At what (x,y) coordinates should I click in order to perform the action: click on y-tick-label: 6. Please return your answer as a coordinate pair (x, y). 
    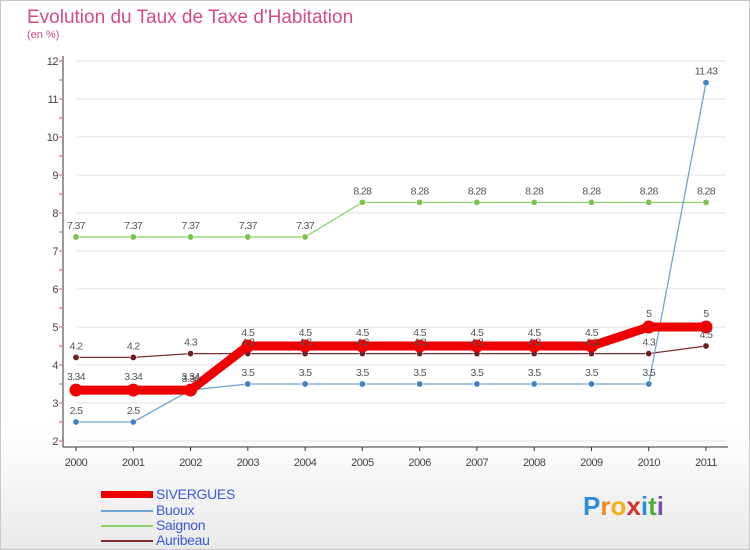
    Looking at the image, I should click on (55, 290).